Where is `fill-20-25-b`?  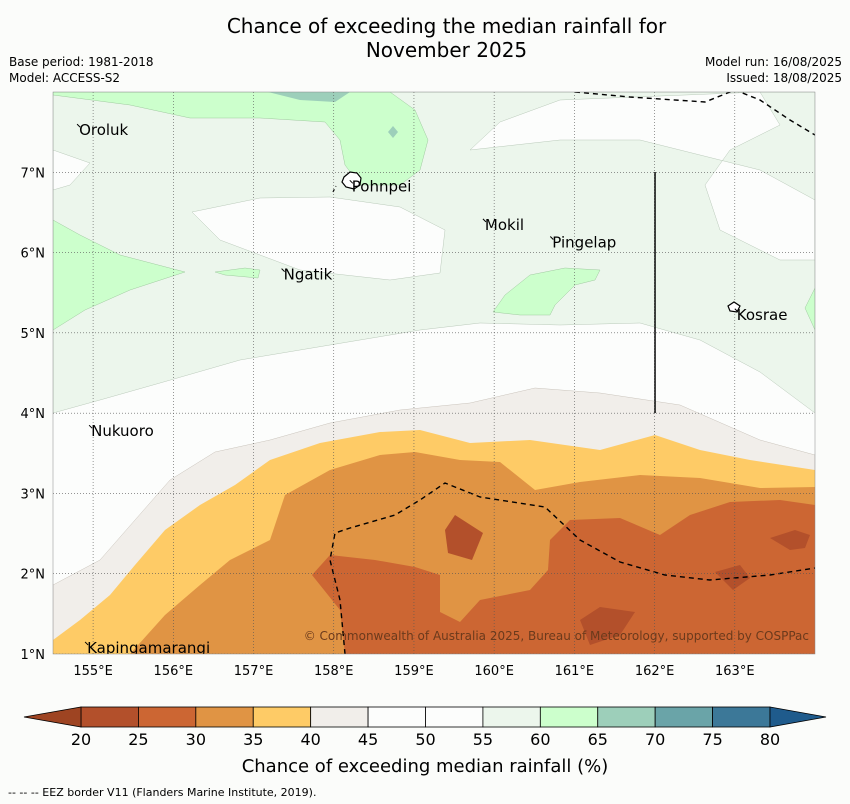 fill-20-25-b is located at coordinates (790, 540).